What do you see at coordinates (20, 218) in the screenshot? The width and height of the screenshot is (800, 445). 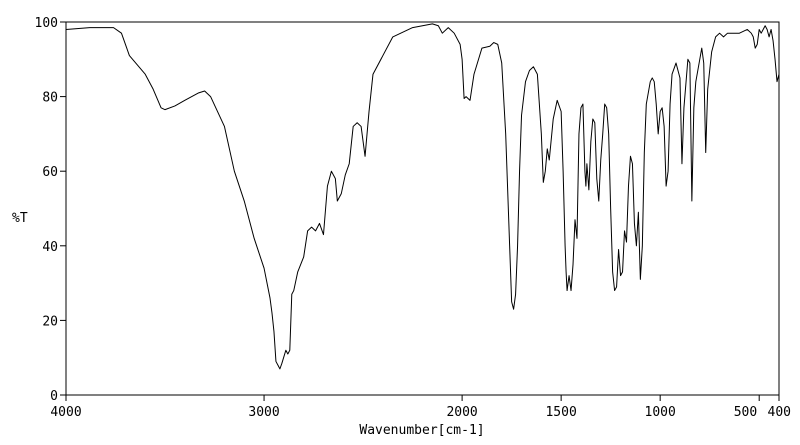 I see `y-axis-label: %T` at bounding box center [20, 218].